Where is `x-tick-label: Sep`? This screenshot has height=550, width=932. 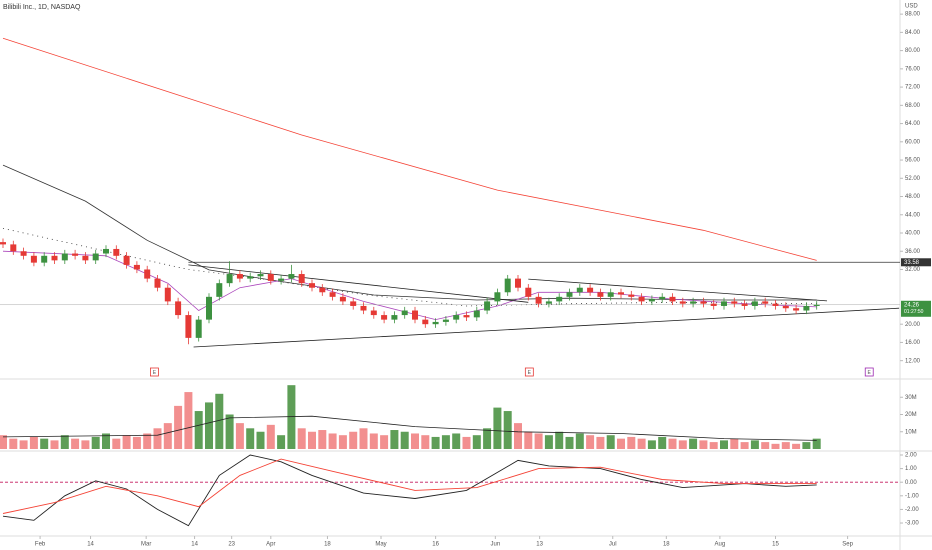
x-tick-label: Sep is located at coordinates (847, 545).